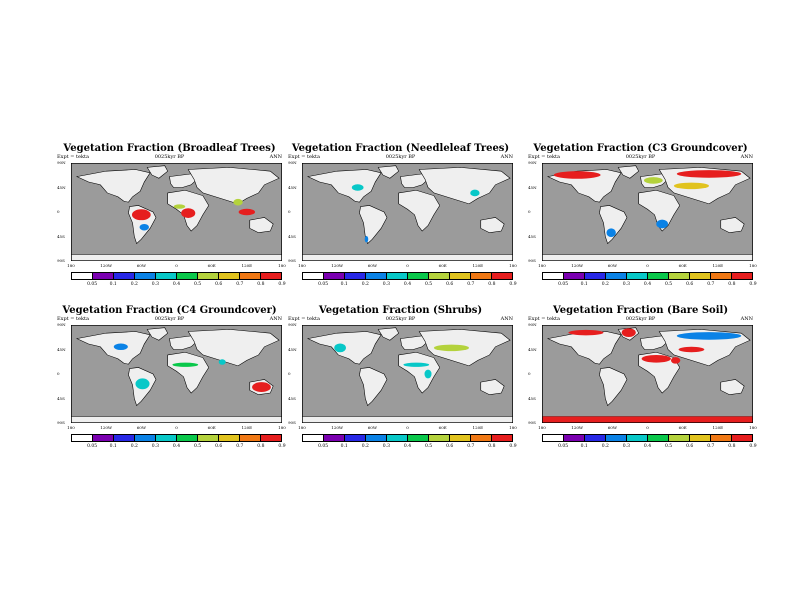 The width and height of the screenshot is (800, 600). I want to click on region-north-american-plains, so click(120, 347).